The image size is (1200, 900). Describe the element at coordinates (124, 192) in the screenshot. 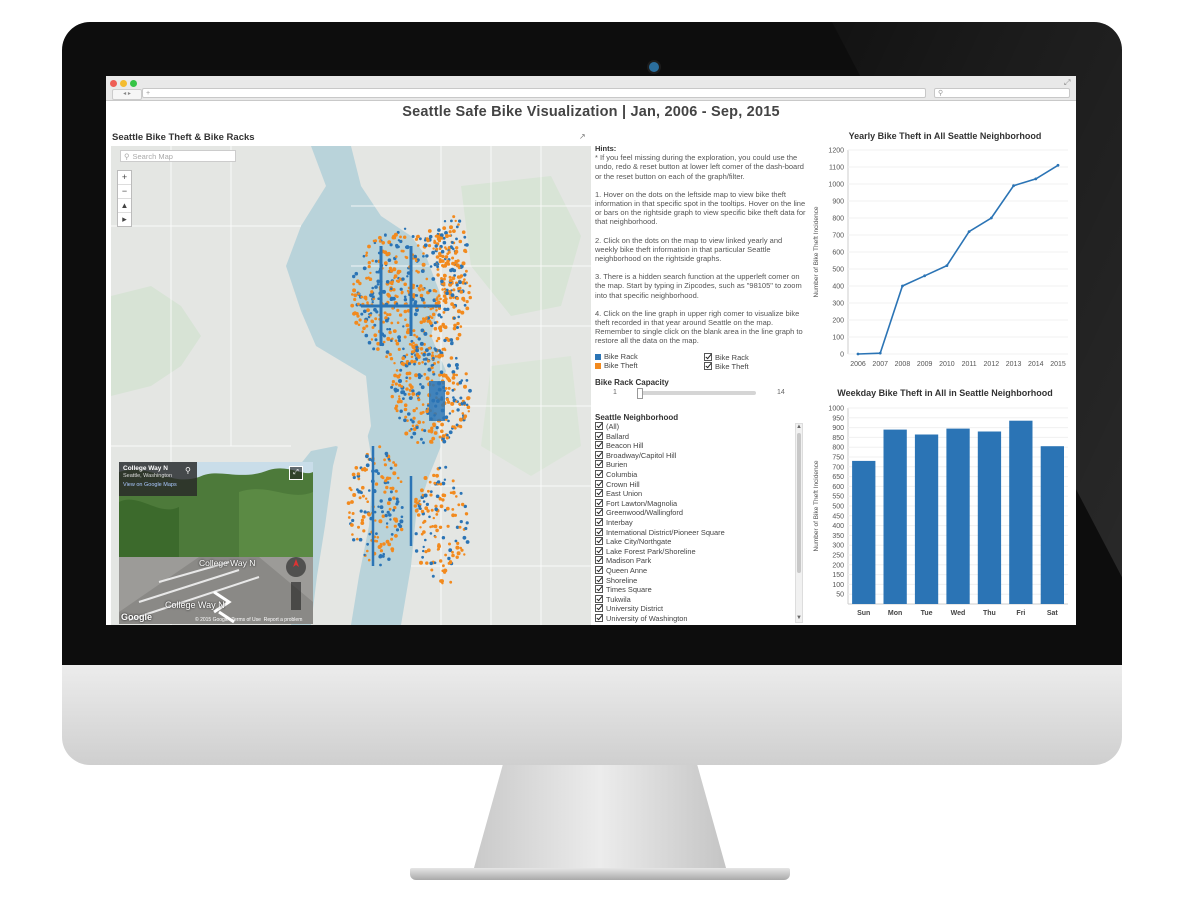

I see `zoom-out-button: −` at that location.